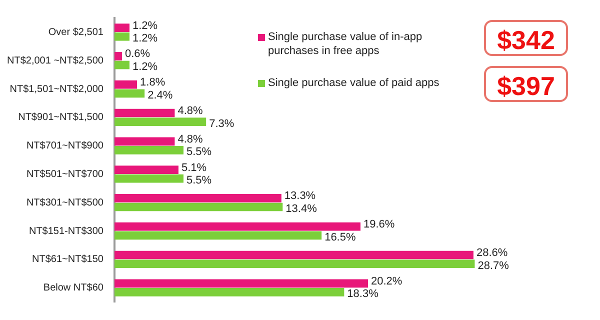 Image resolution: width=600 pixels, height=320 pixels. I want to click on data-label: 13.4%, so click(302, 209).